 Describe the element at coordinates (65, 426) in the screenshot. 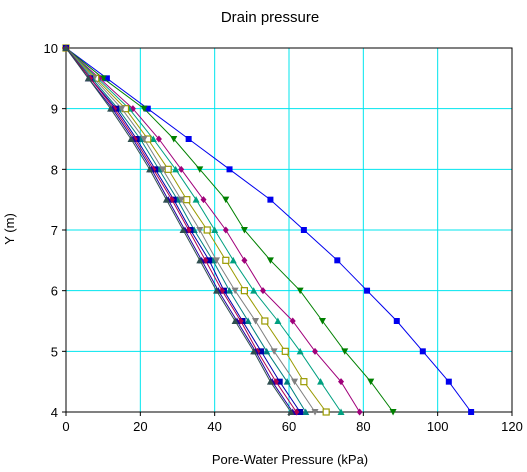

I see `x-tick-label: 0` at that location.